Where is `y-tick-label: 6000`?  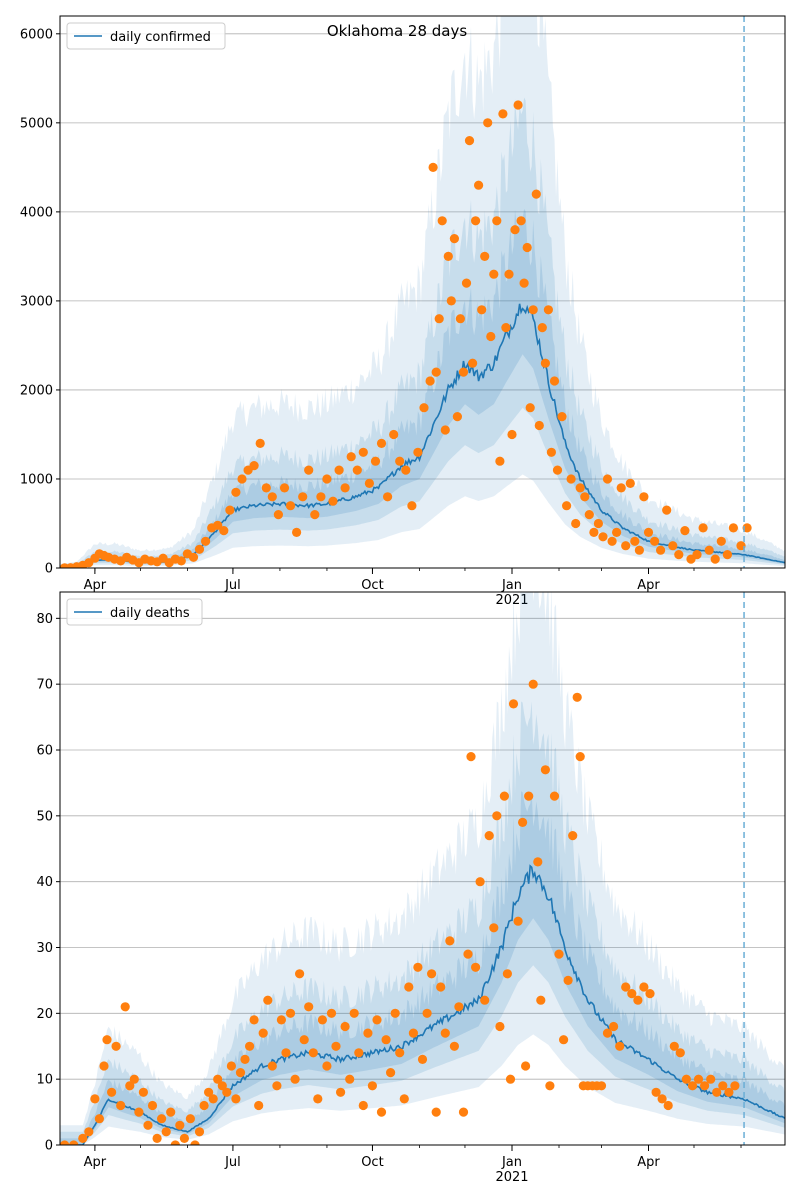 y-tick-label: 6000 is located at coordinates (36, 34).